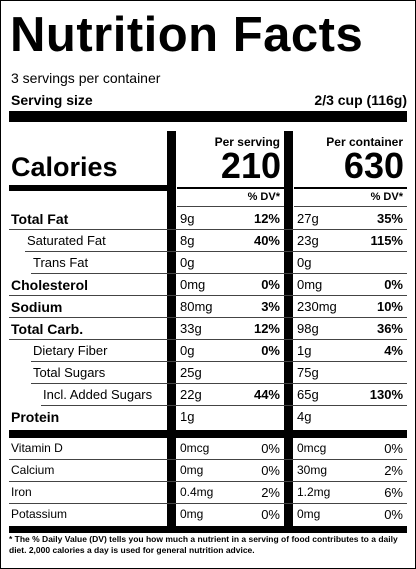 This screenshot has width=416, height=569. I want to click on nutrient-name: Iron, so click(21, 492).